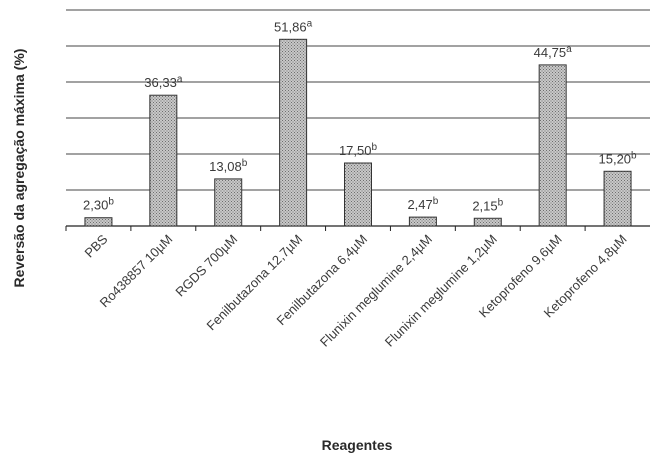 The image size is (662, 455). I want to click on data-label: 2,30b, so click(98, 205).